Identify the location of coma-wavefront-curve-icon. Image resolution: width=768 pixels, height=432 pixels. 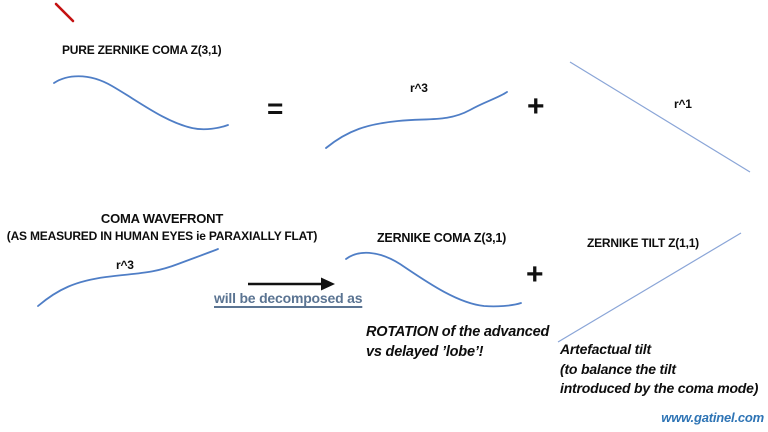
(128, 277).